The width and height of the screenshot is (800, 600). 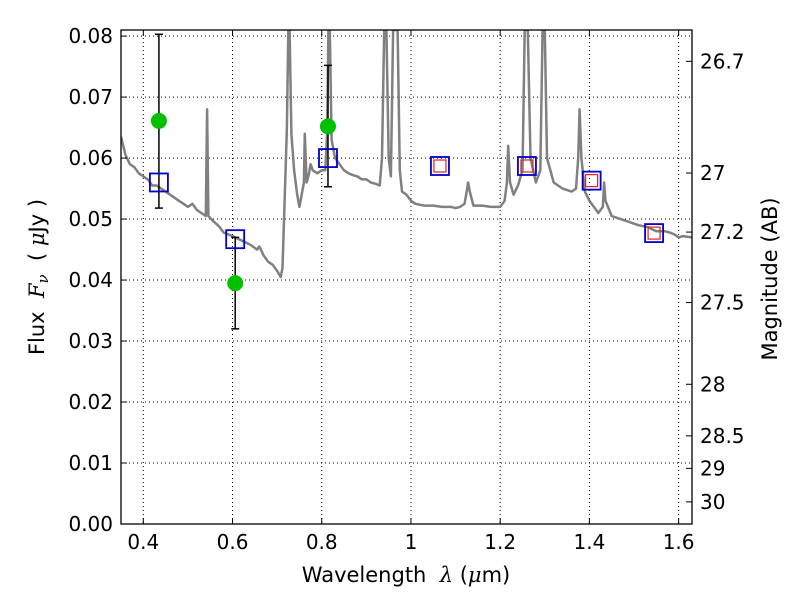 What do you see at coordinates (712, 468) in the screenshot?
I see `y2-tick-label: 29` at bounding box center [712, 468].